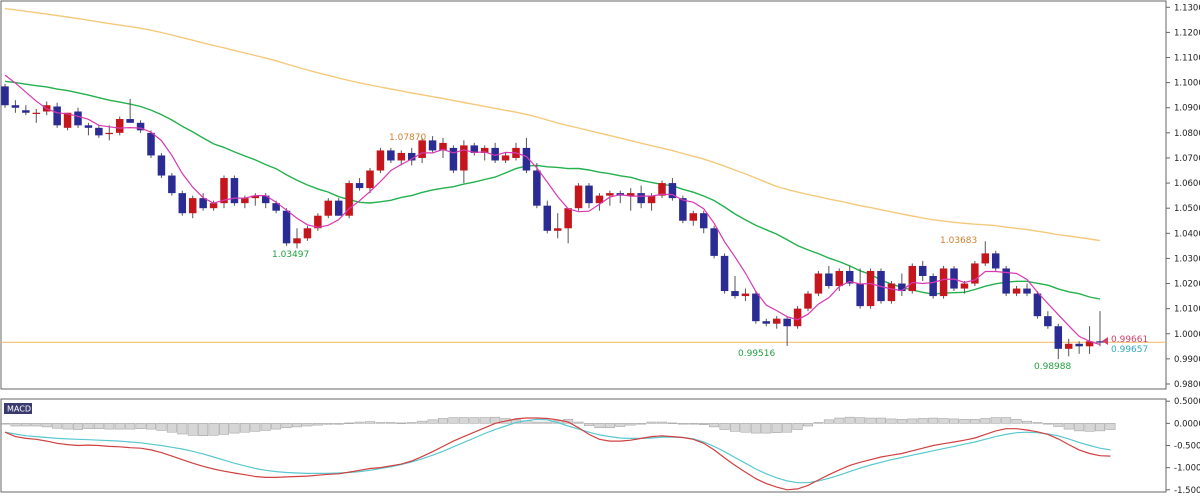 The image size is (1200, 498). Describe the element at coordinates (1187, 33) in the screenshot. I see `price-tick-label: 1.12000` at that location.